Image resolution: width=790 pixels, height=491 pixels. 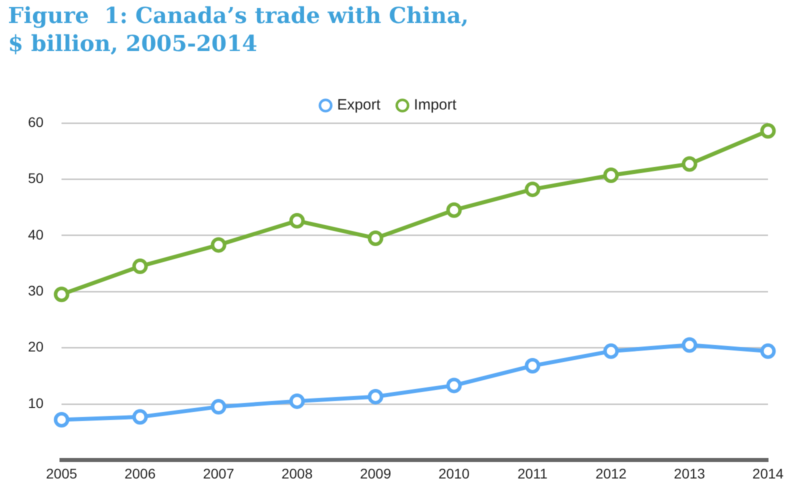 What do you see at coordinates (768, 473) in the screenshot?
I see `x-tick-label: 2014` at bounding box center [768, 473].